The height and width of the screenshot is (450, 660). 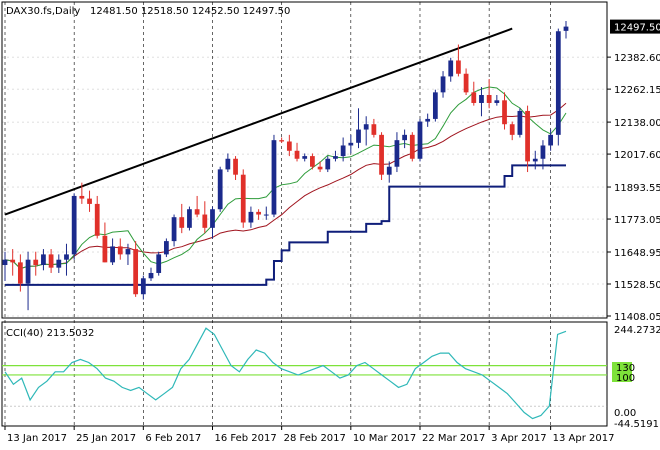 What do you see at coordinates (637, 285) in the screenshot?
I see `price-tick-label: 11528.50` at bounding box center [637, 285].